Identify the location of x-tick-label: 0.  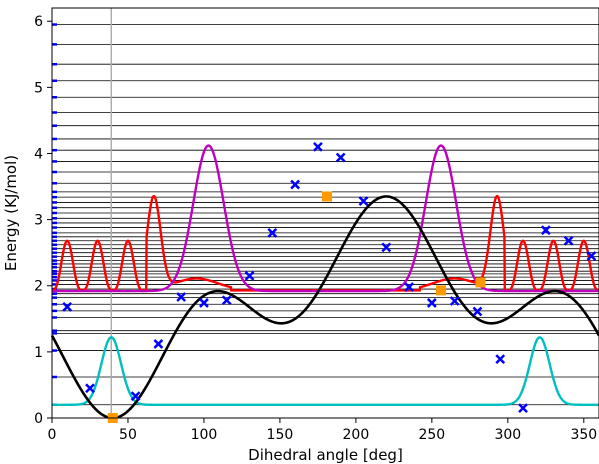
(52, 435).